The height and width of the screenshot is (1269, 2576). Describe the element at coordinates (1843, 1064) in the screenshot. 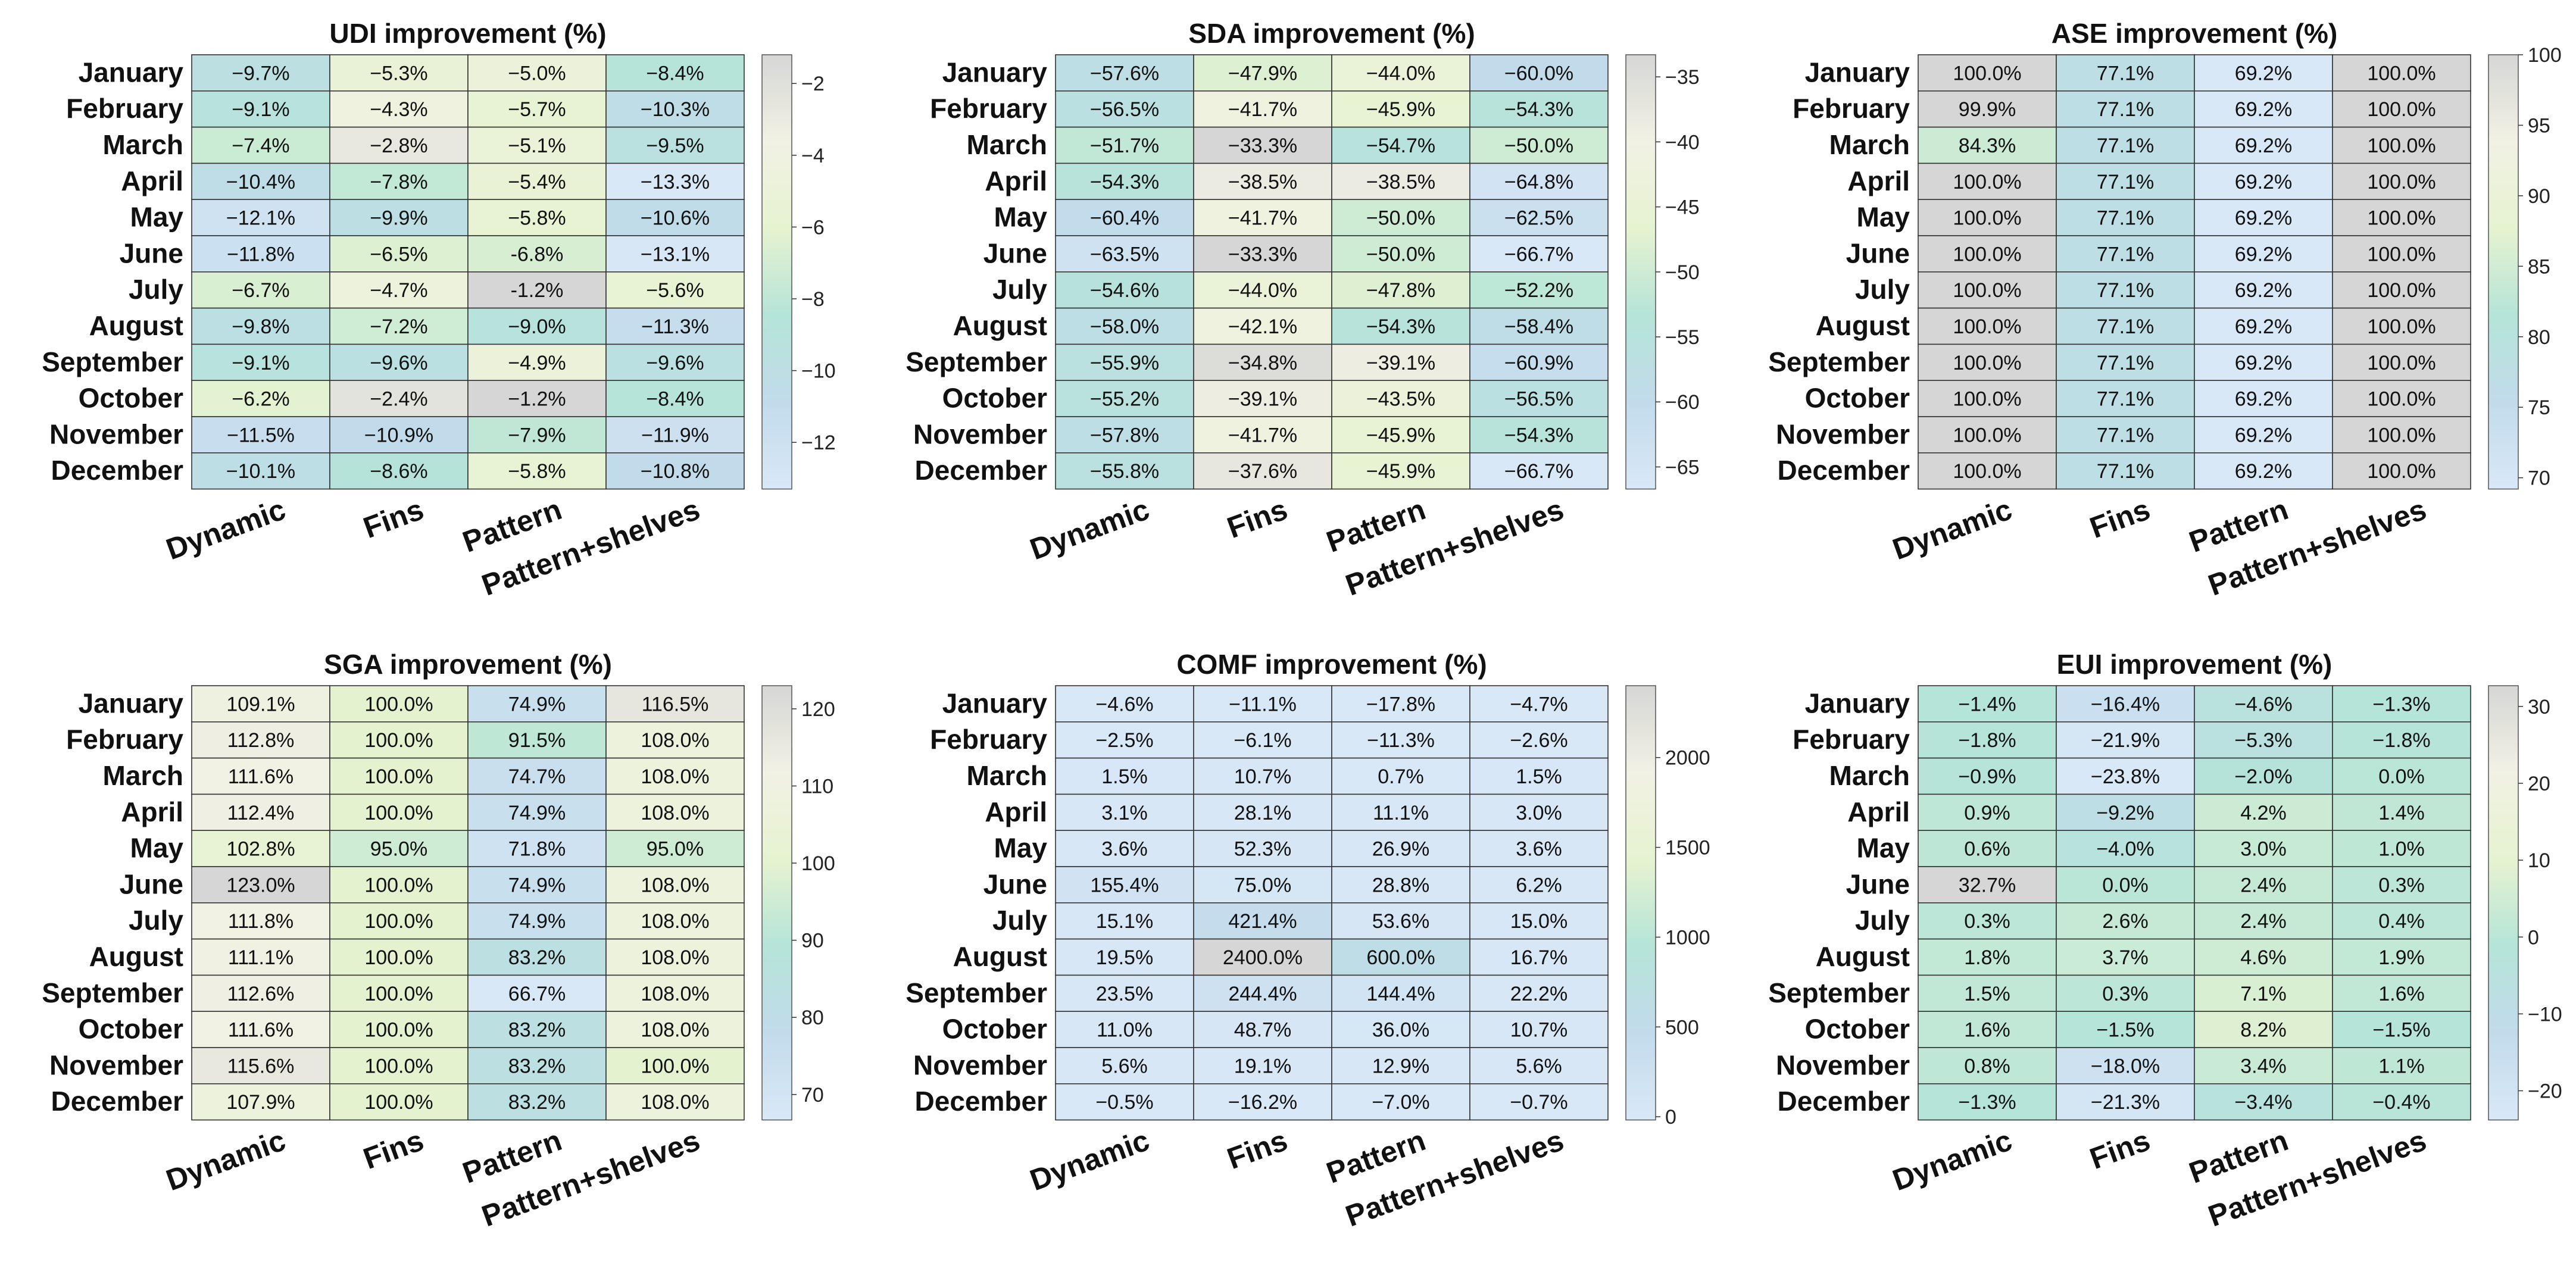

I see `row-label: November` at that location.